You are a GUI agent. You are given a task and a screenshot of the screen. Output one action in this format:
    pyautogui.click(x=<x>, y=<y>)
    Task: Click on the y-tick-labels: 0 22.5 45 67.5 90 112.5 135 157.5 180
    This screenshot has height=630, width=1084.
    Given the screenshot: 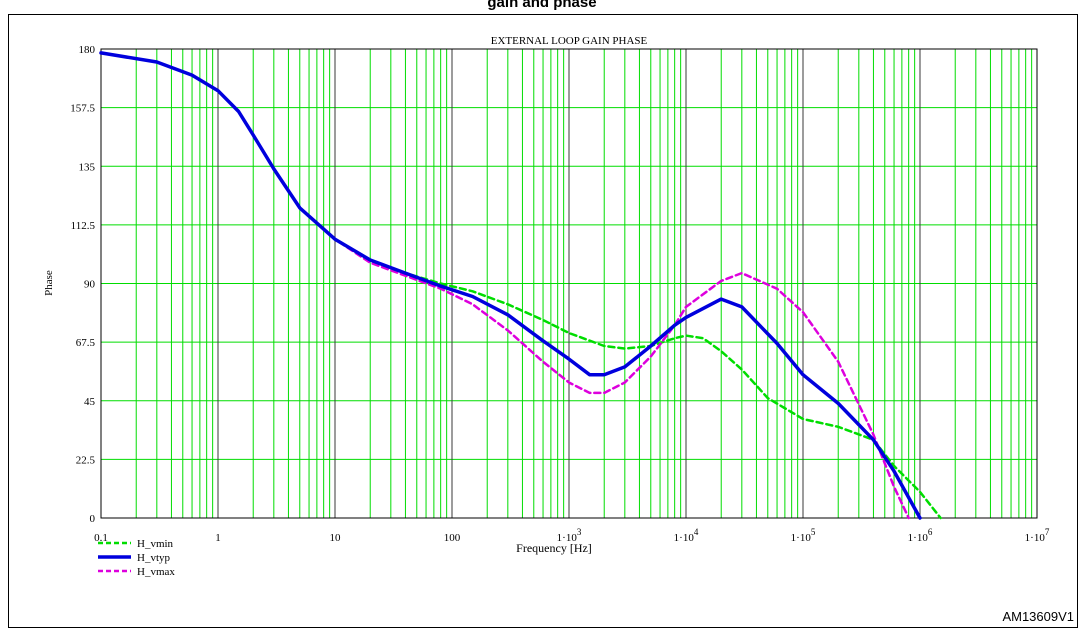 What is the action you would take?
    pyautogui.click(x=82, y=284)
    